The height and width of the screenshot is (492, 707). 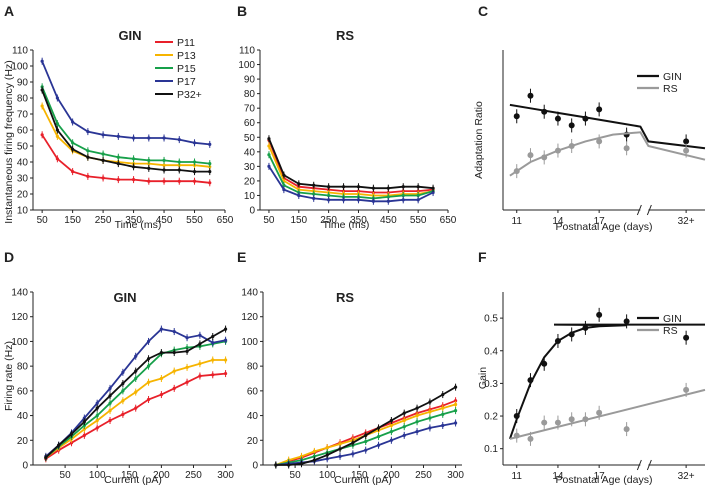 What do you see at coordinates (253, 367) in the screenshot?
I see `panel-e-ytick-label: 80` at bounding box center [253, 367].